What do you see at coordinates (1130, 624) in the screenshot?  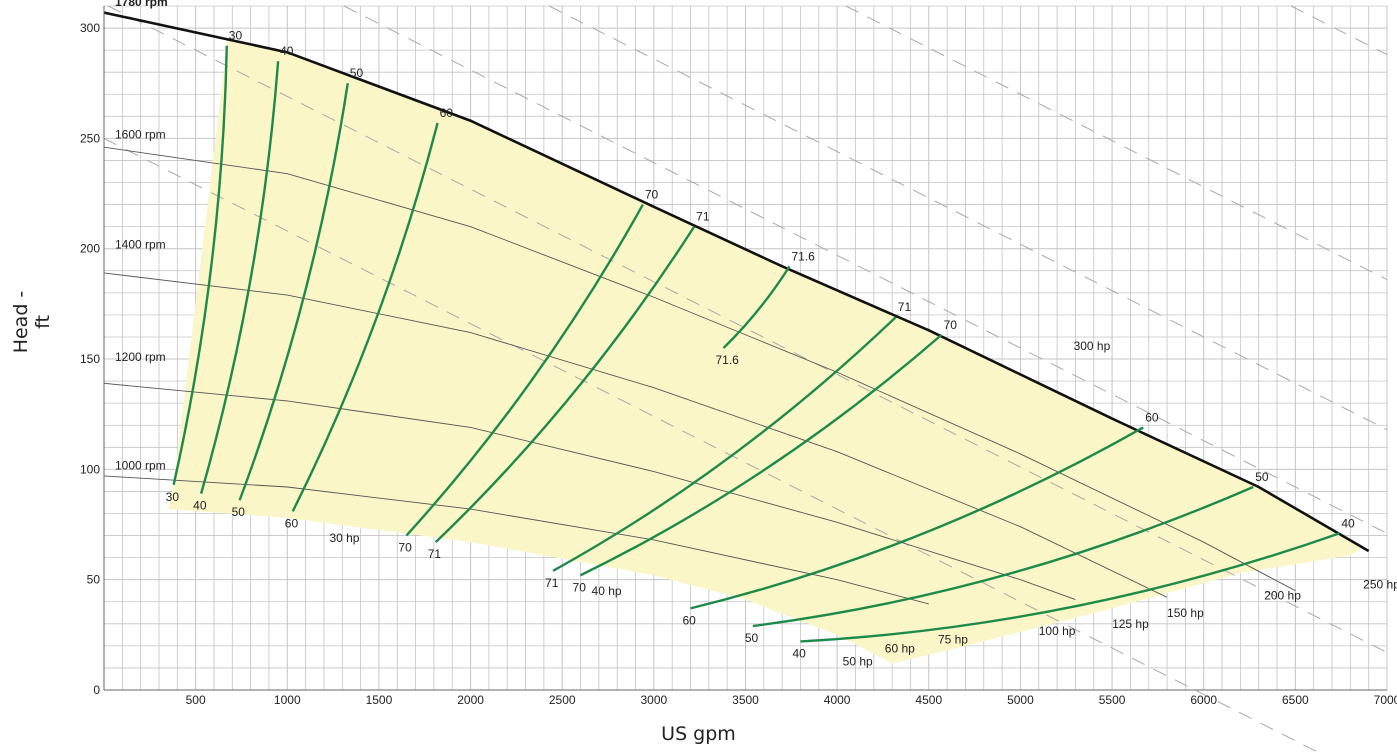 I see `power-line-label: 125 hp` at bounding box center [1130, 624].